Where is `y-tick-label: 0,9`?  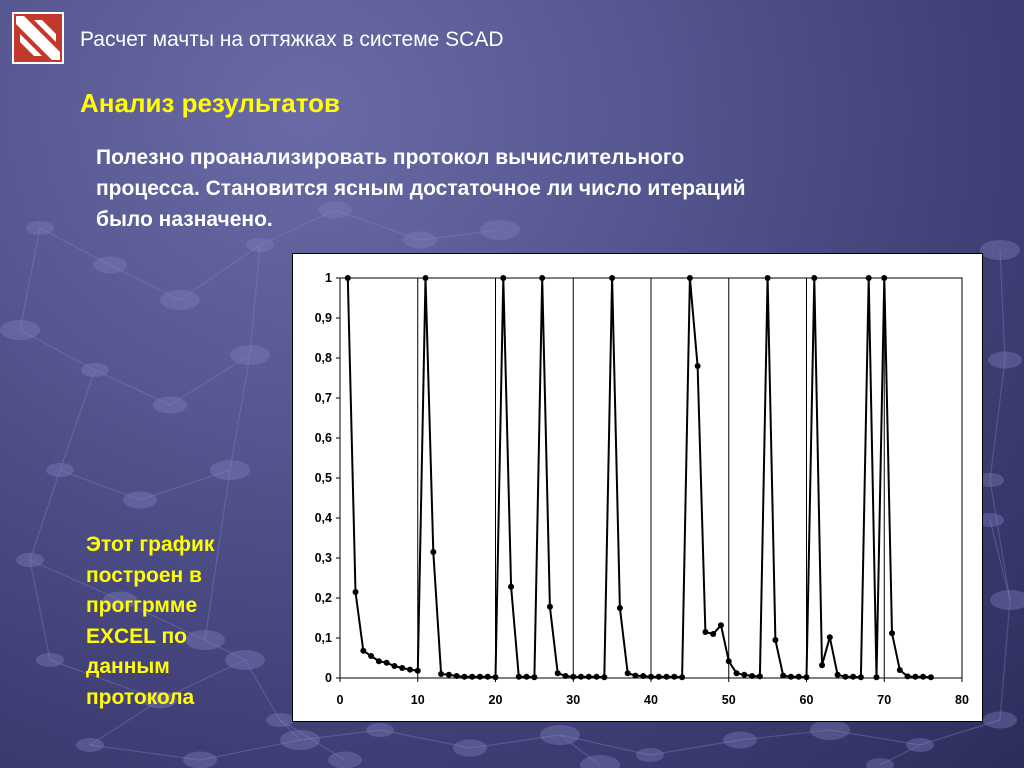 y-tick-label: 0,9 is located at coordinates (323, 318).